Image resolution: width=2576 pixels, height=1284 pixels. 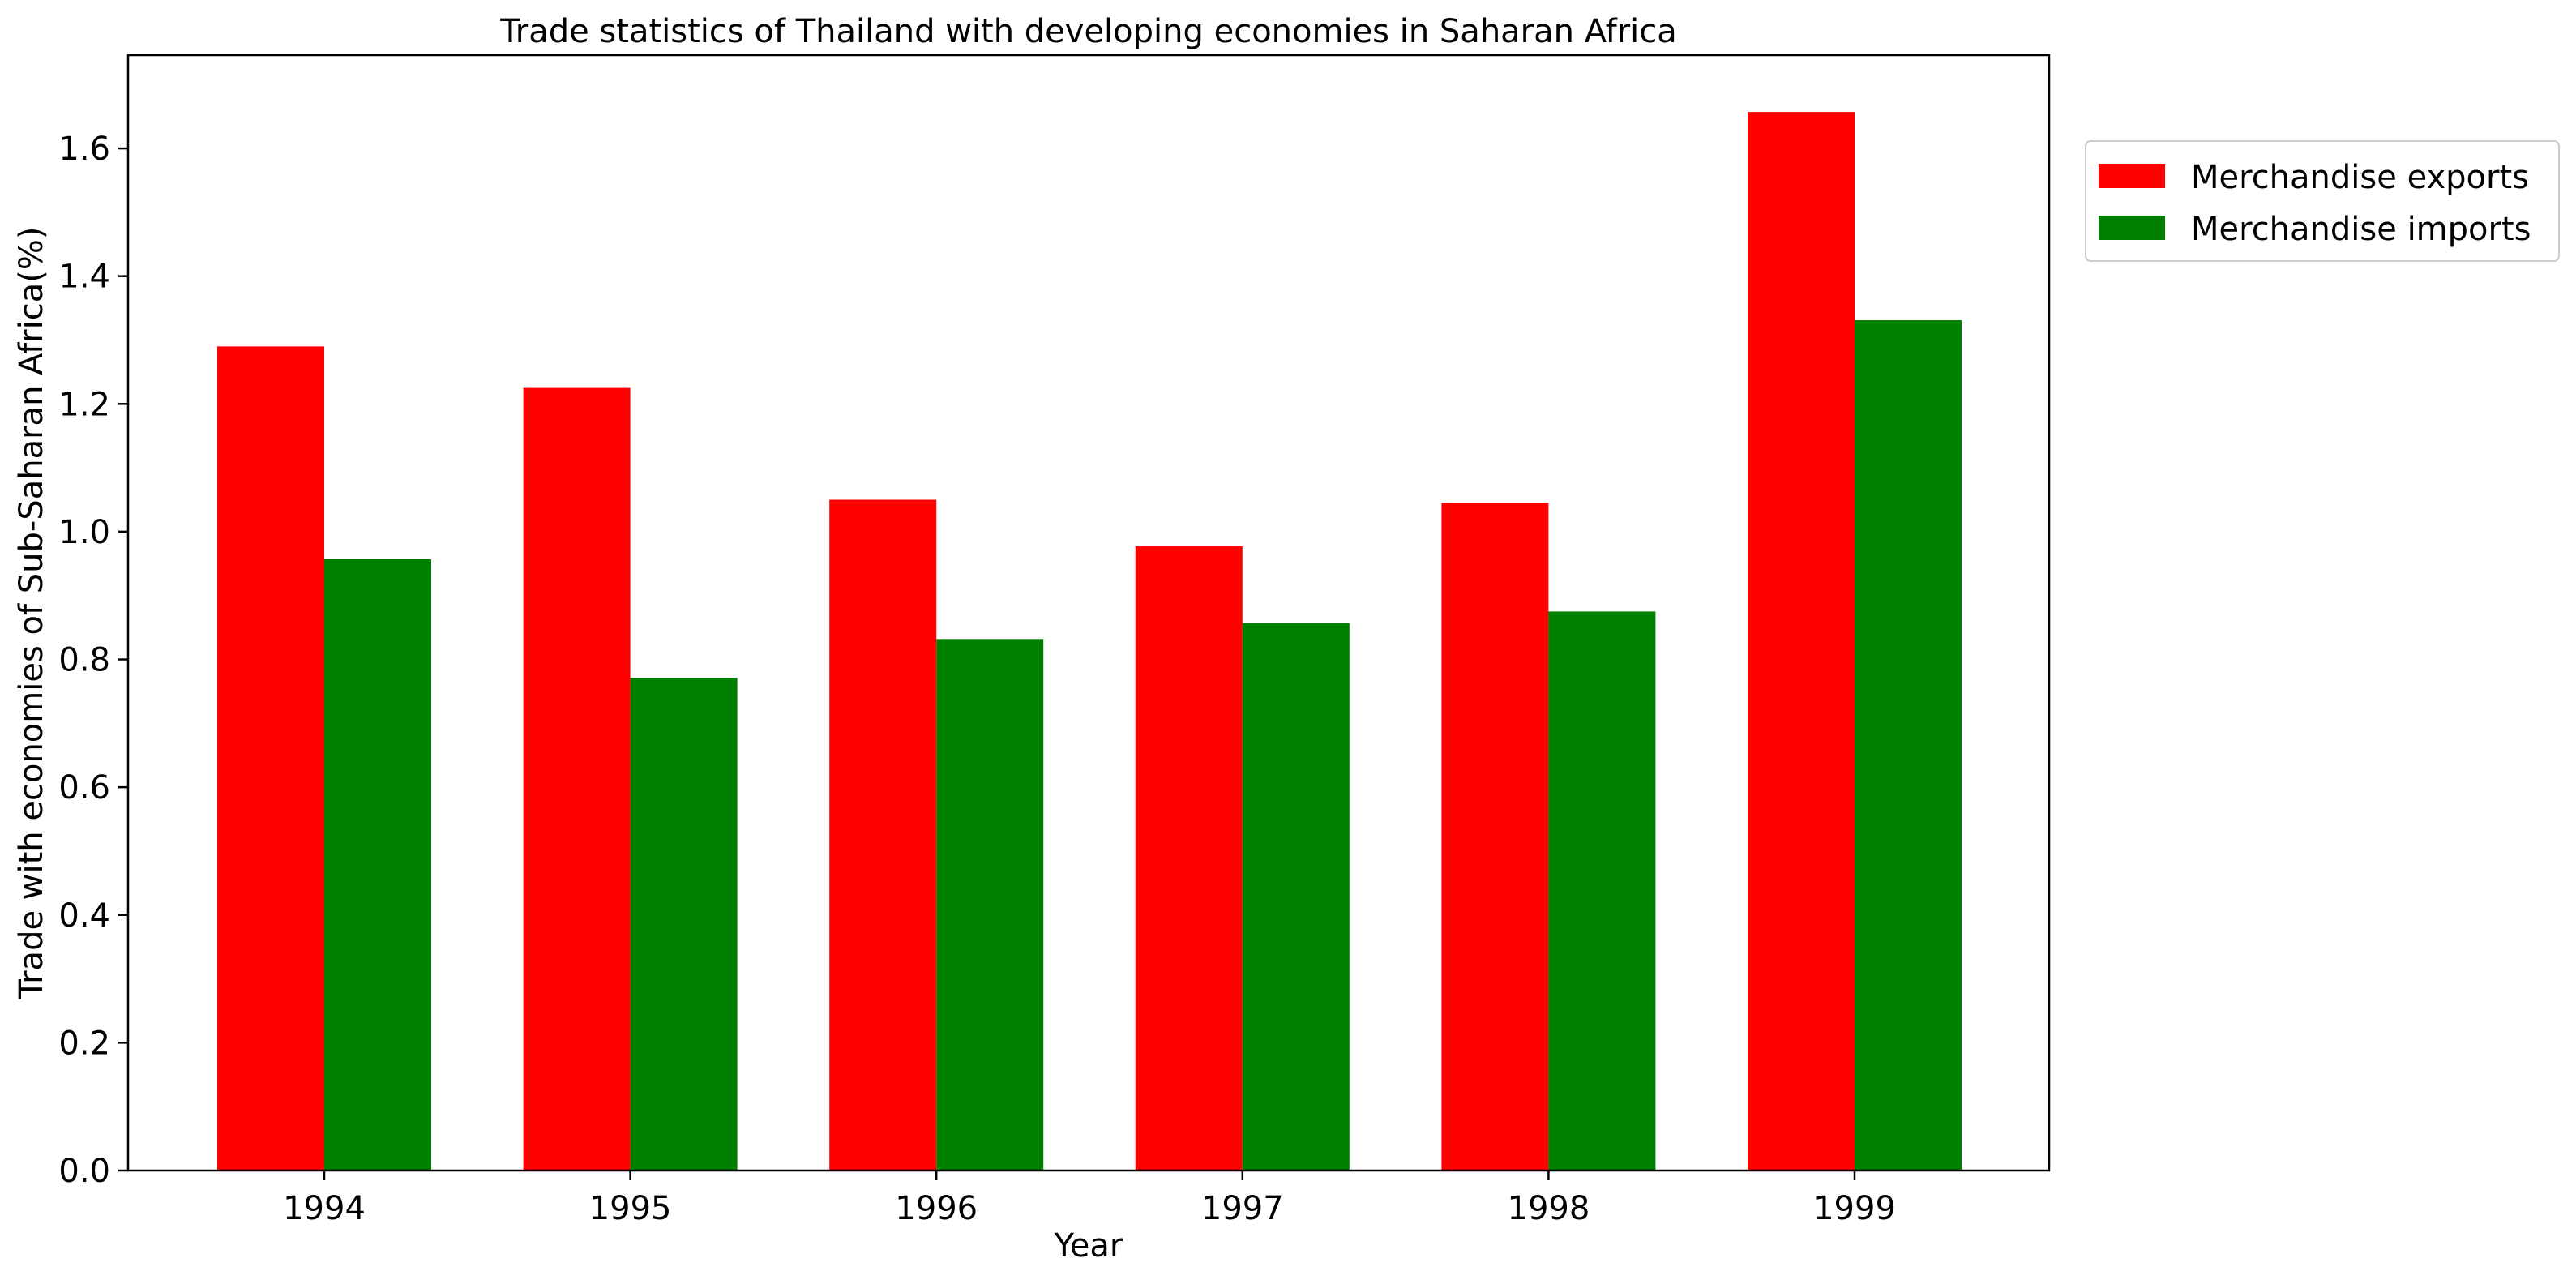 What do you see at coordinates (577, 779) in the screenshot?
I see `bar-exports-1995` at bounding box center [577, 779].